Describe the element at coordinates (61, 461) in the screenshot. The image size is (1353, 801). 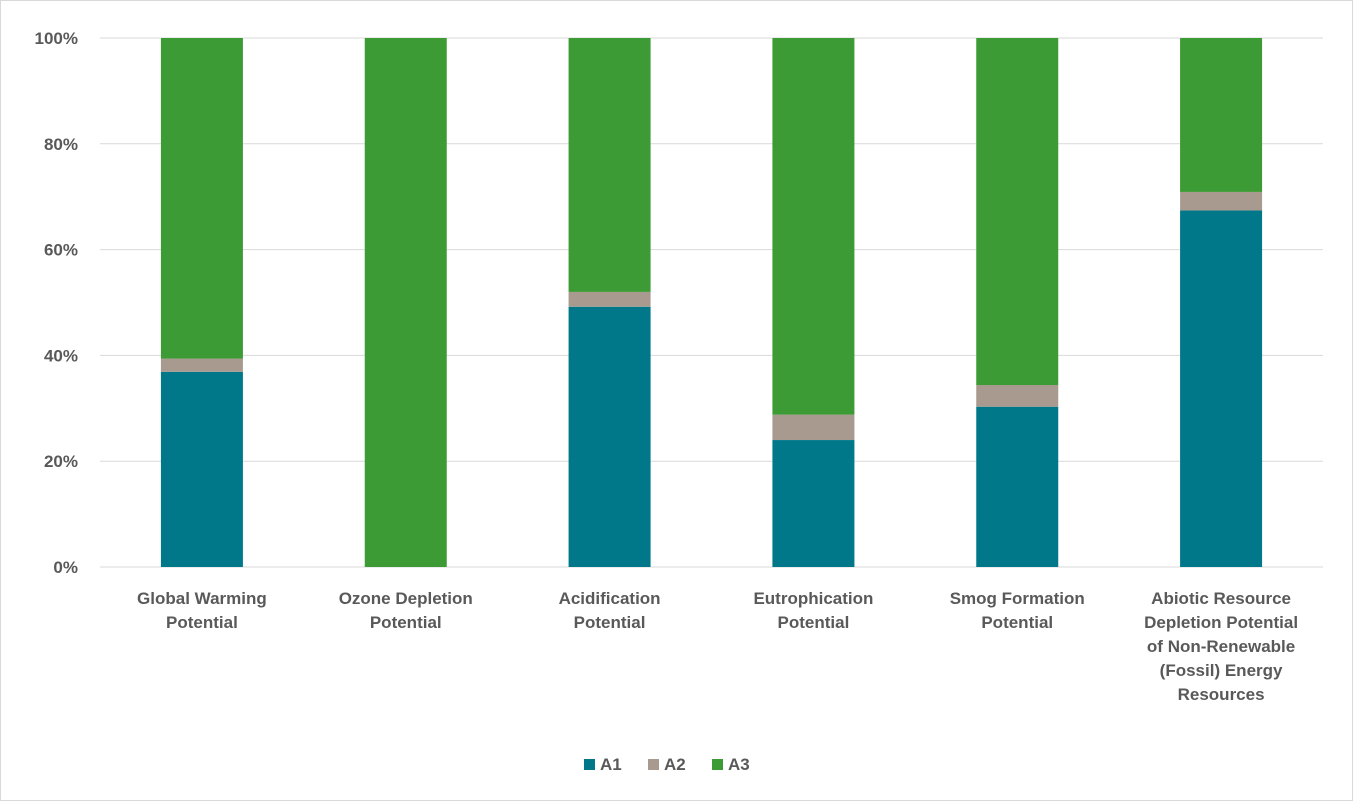
I see `y-tick-label: 20%` at that location.